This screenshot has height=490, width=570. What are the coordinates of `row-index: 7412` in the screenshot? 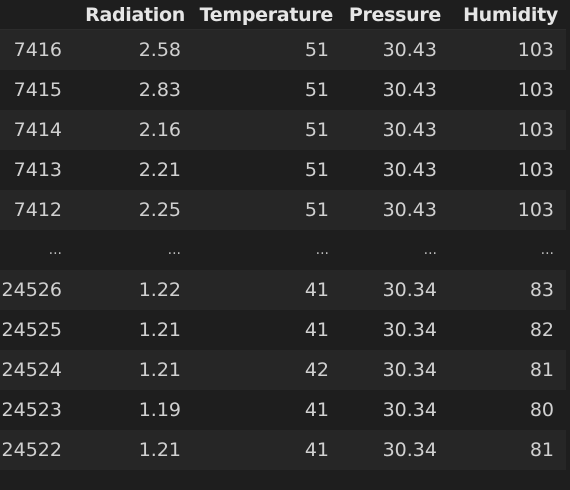 It's located at (37, 209).